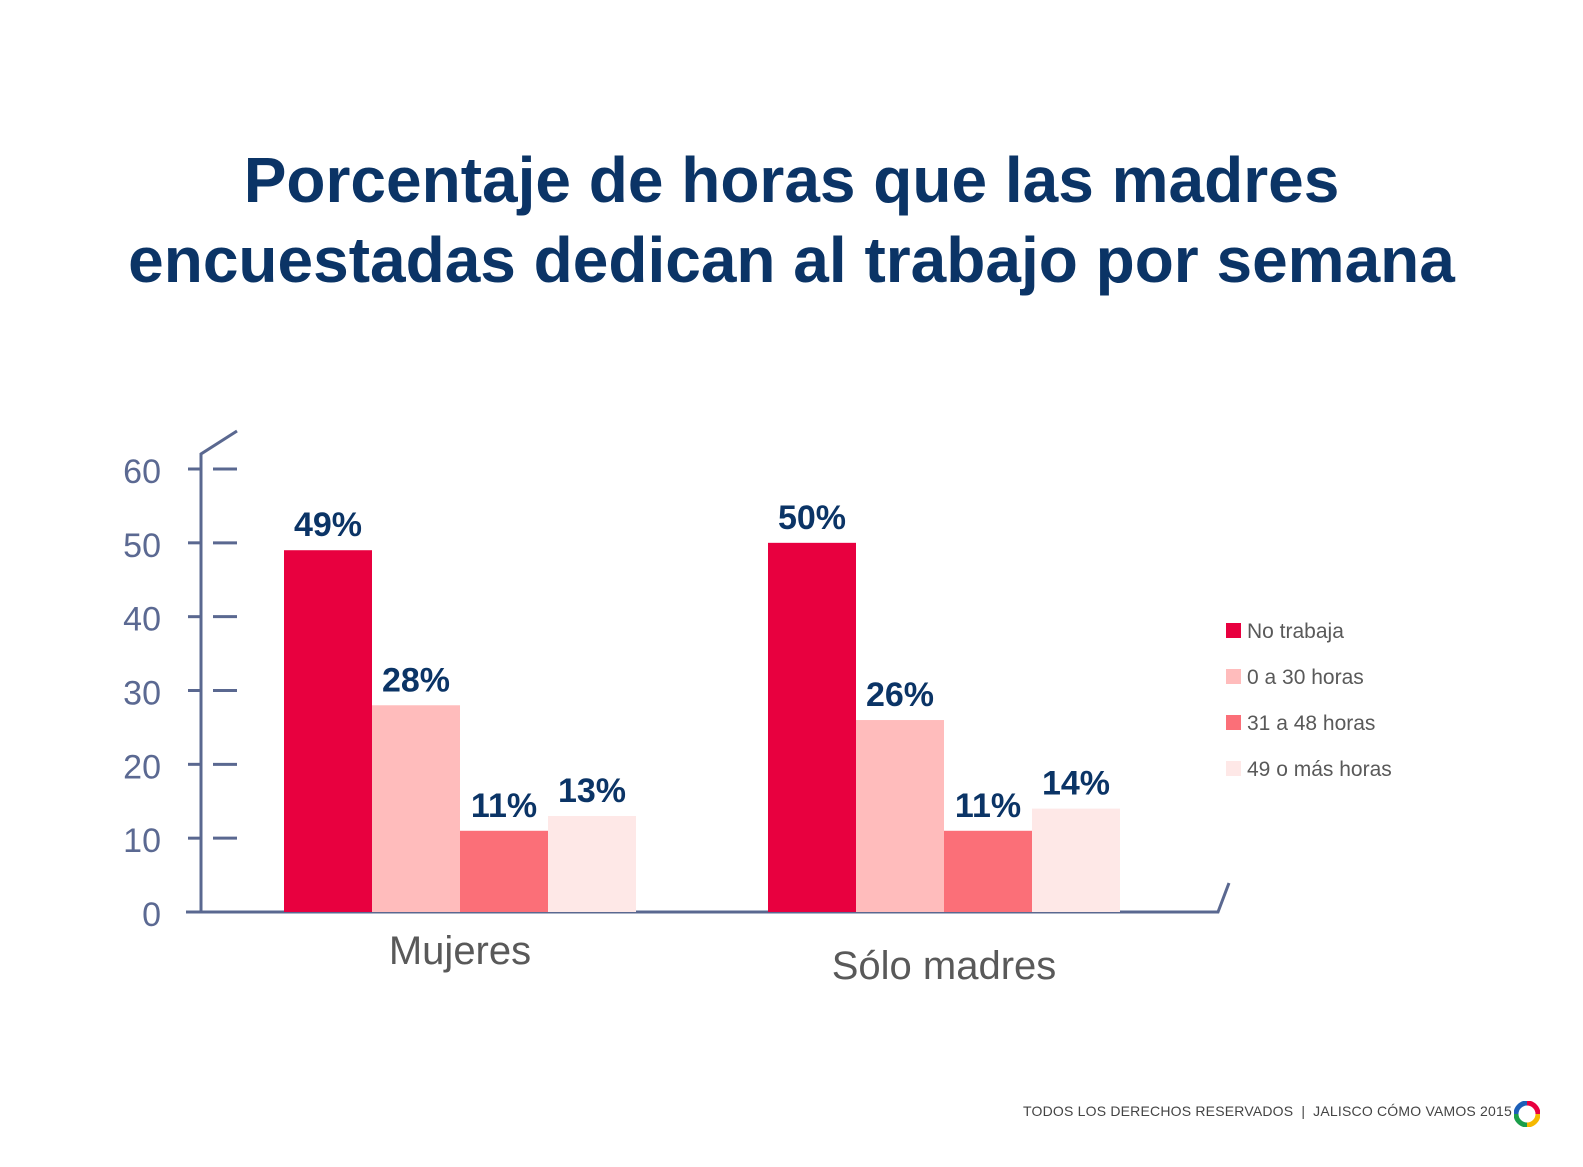 The image size is (1583, 1167). What do you see at coordinates (1412, 1111) in the screenshot?
I see `footer-source: JALISCO CÓMO VAMOS 2015` at bounding box center [1412, 1111].